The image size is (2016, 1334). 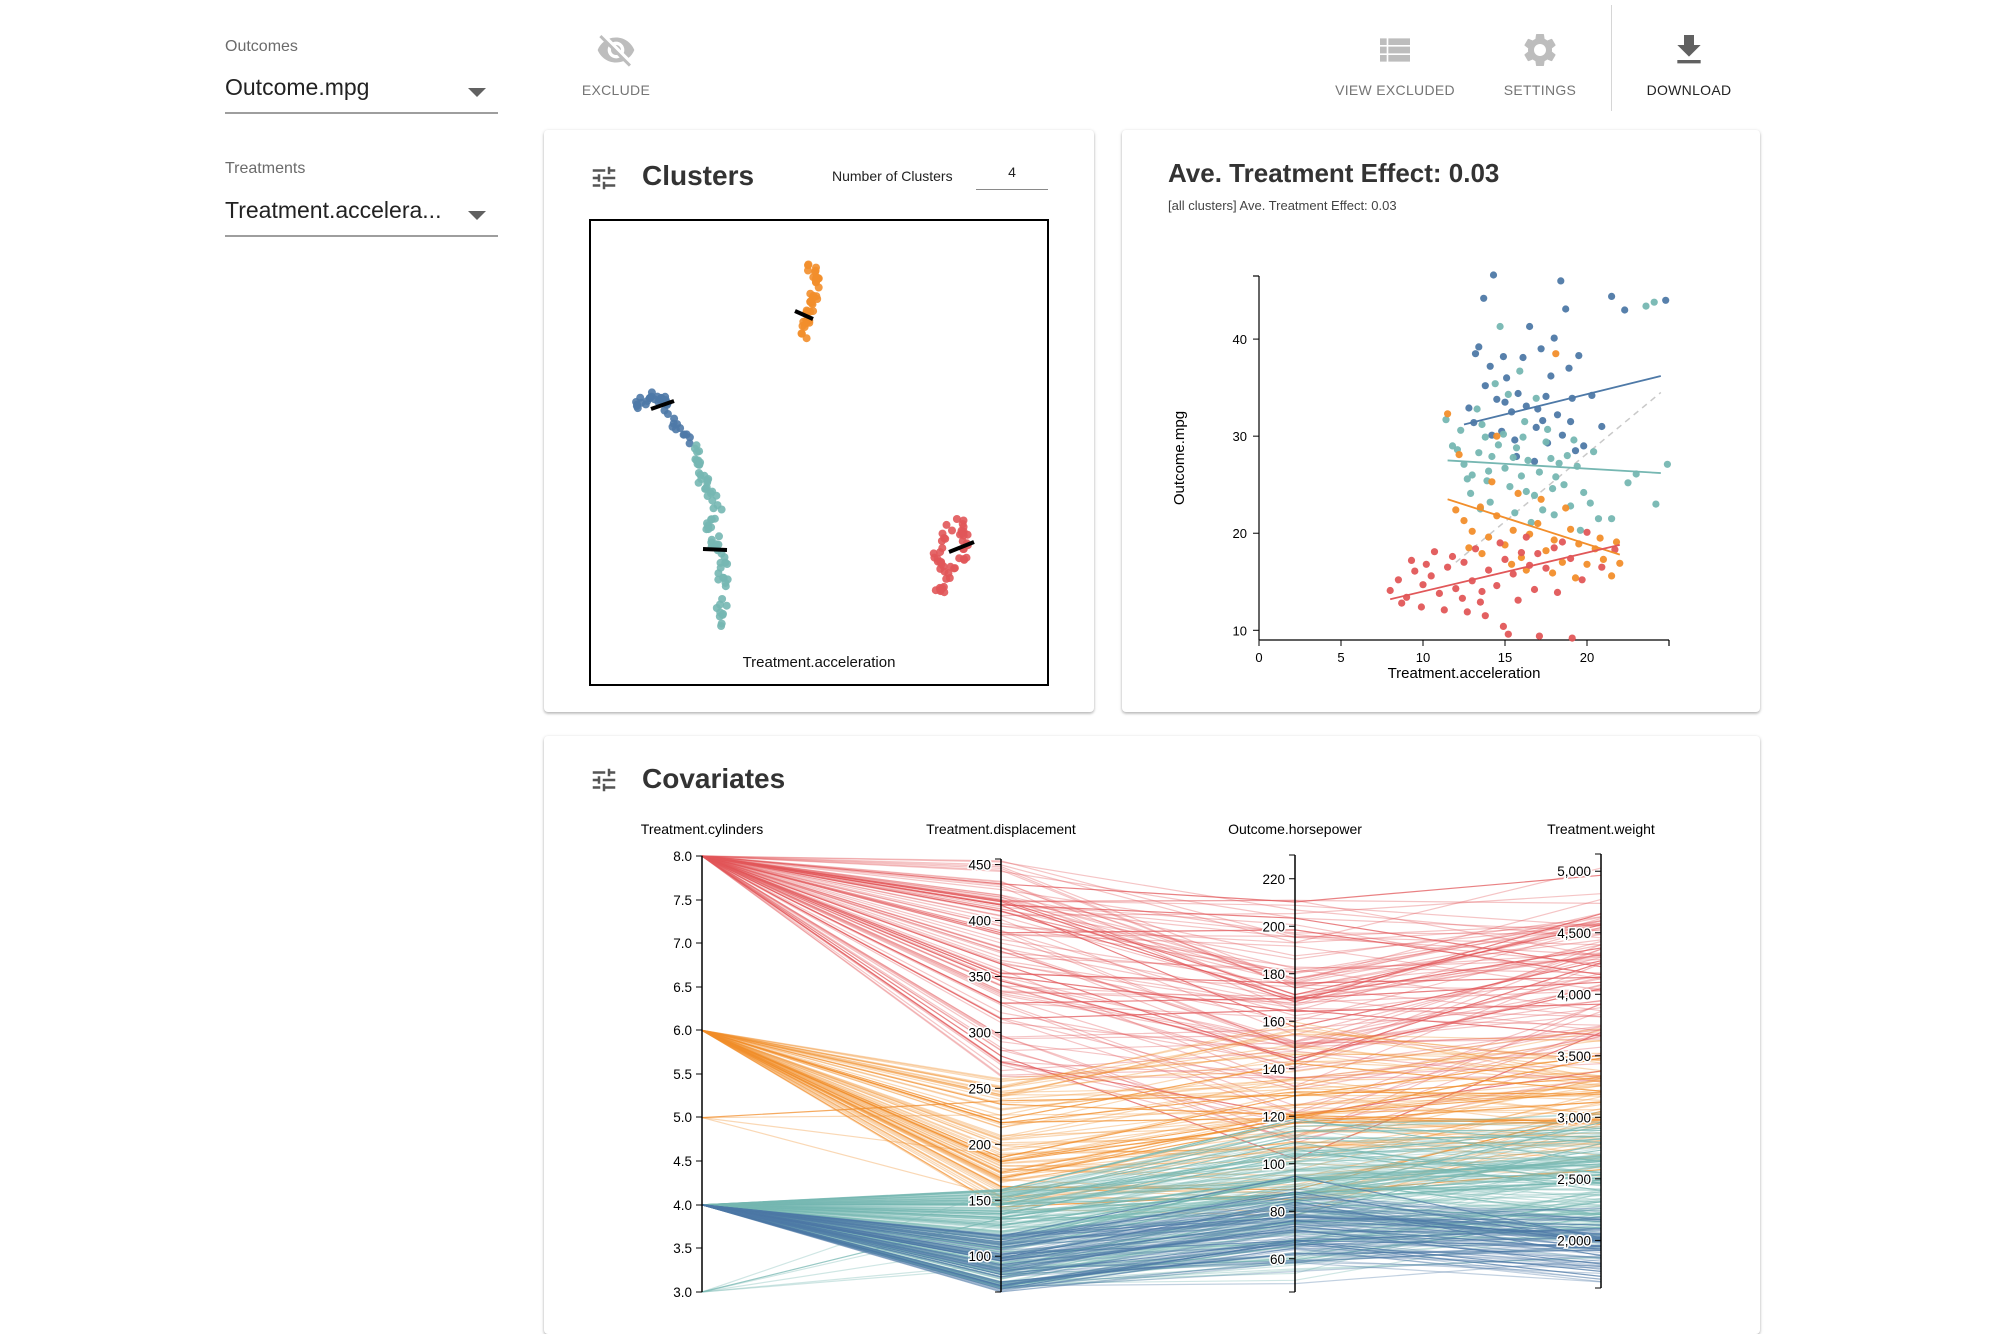 I want to click on view-excluded-button: VIEW EXCLUDED, so click(x=1395, y=64).